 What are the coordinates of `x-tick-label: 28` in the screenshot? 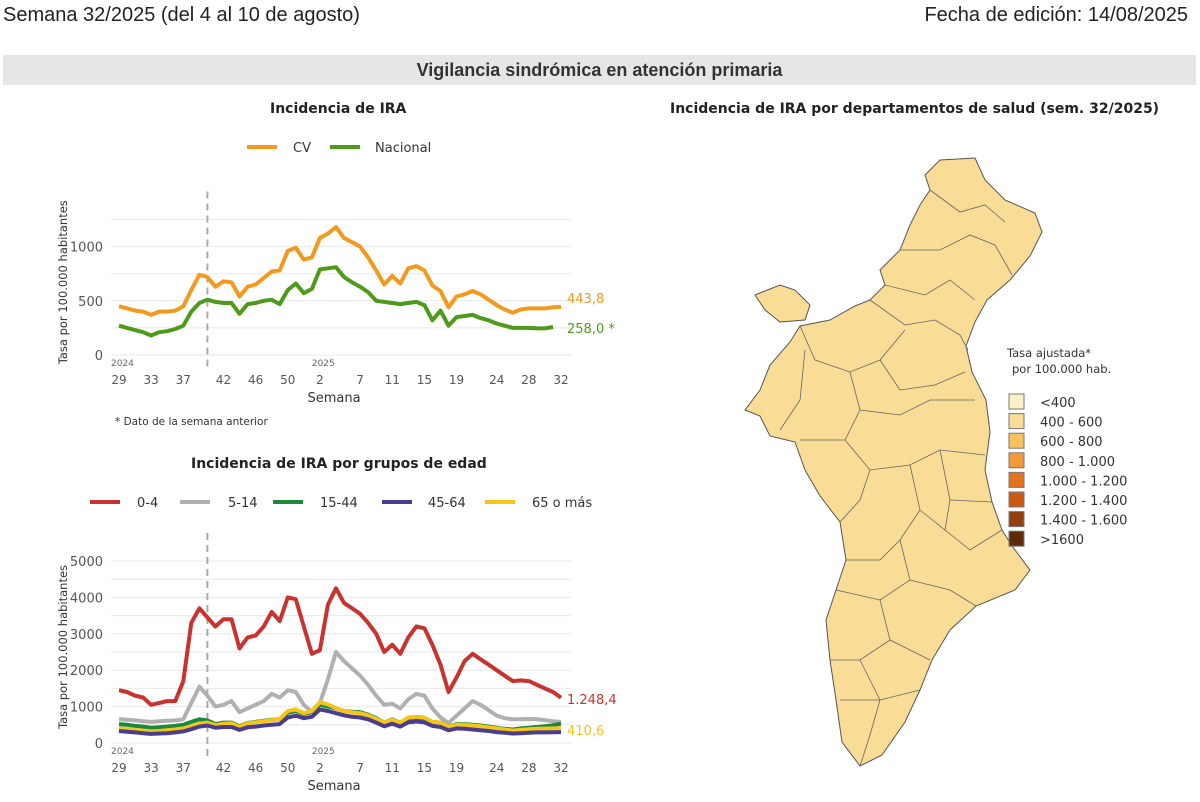 It's located at (528, 768).